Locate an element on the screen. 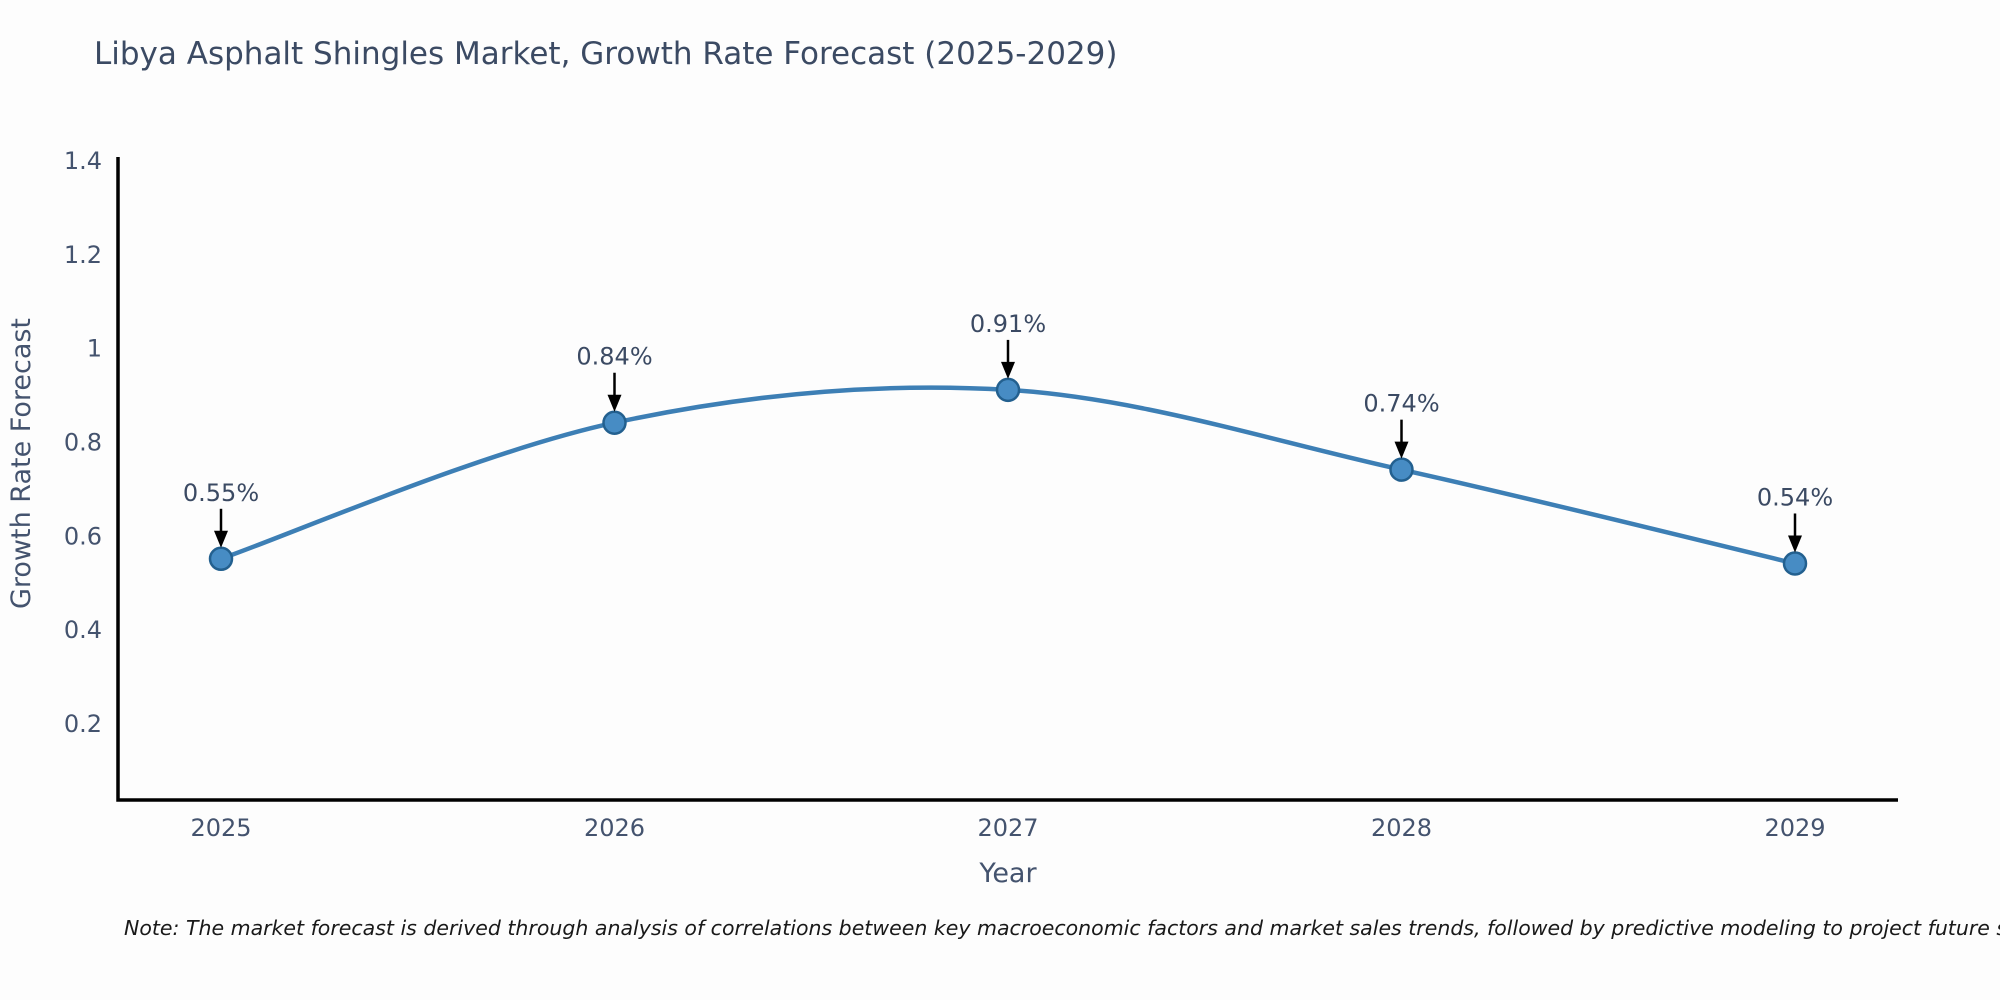 The image size is (2000, 1000). x-tick-label-2028: 2028 is located at coordinates (1401, 828).